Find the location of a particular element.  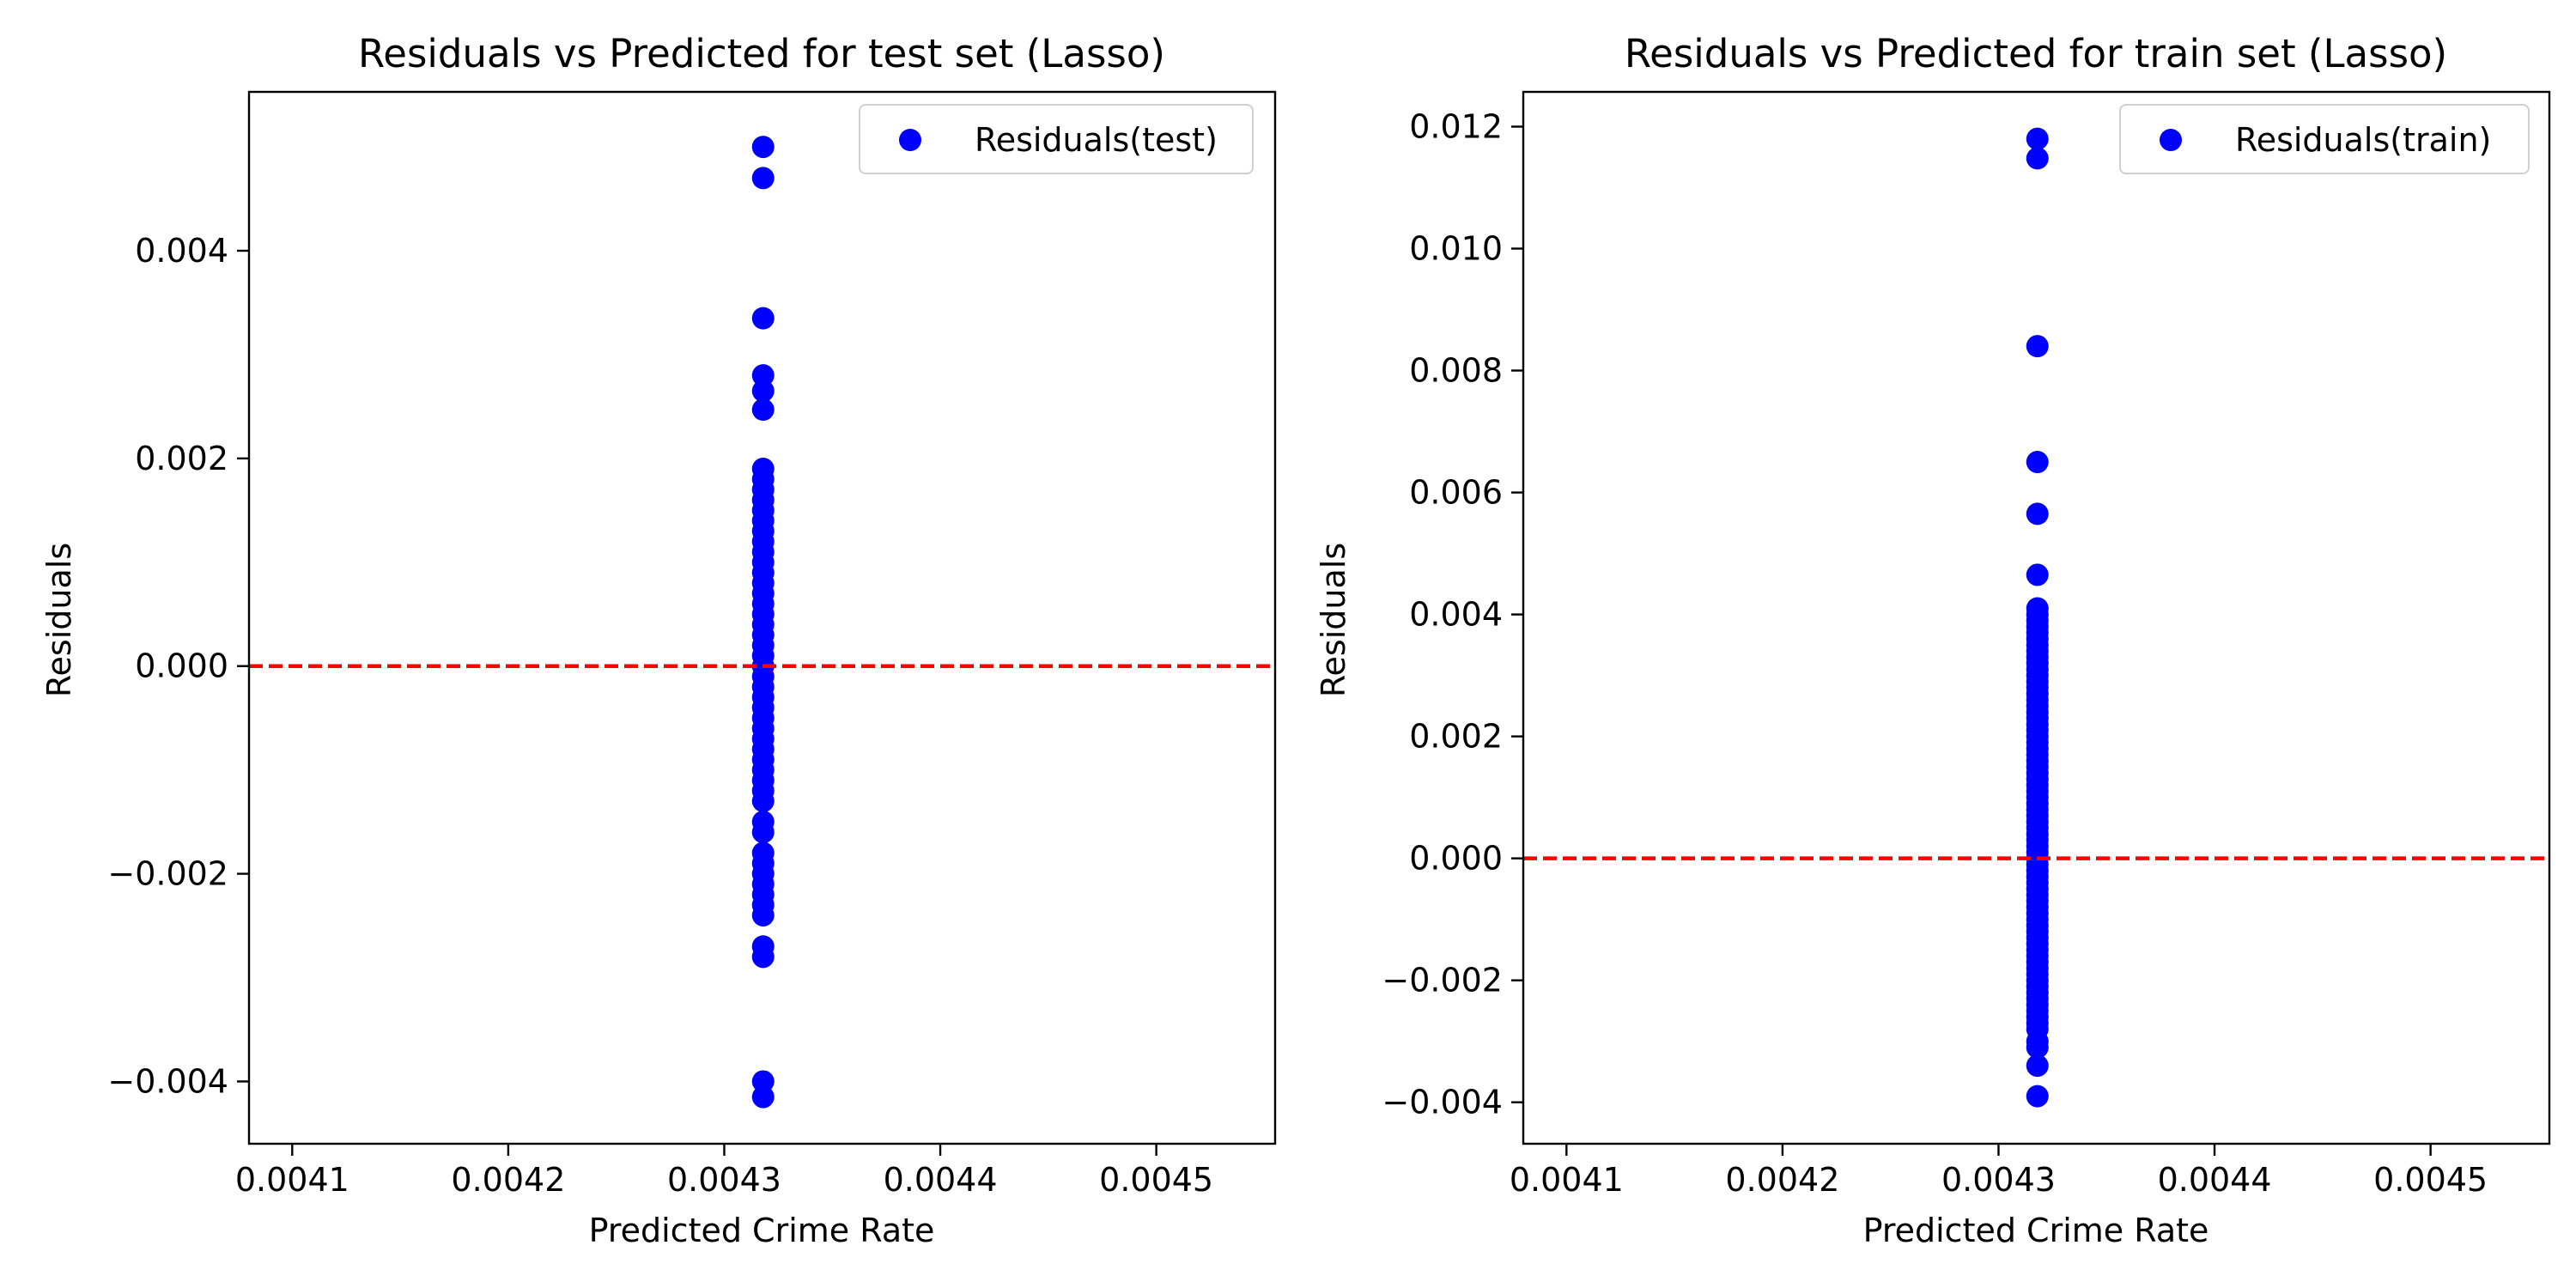

legend: Residuals(test) is located at coordinates (1056, 139).